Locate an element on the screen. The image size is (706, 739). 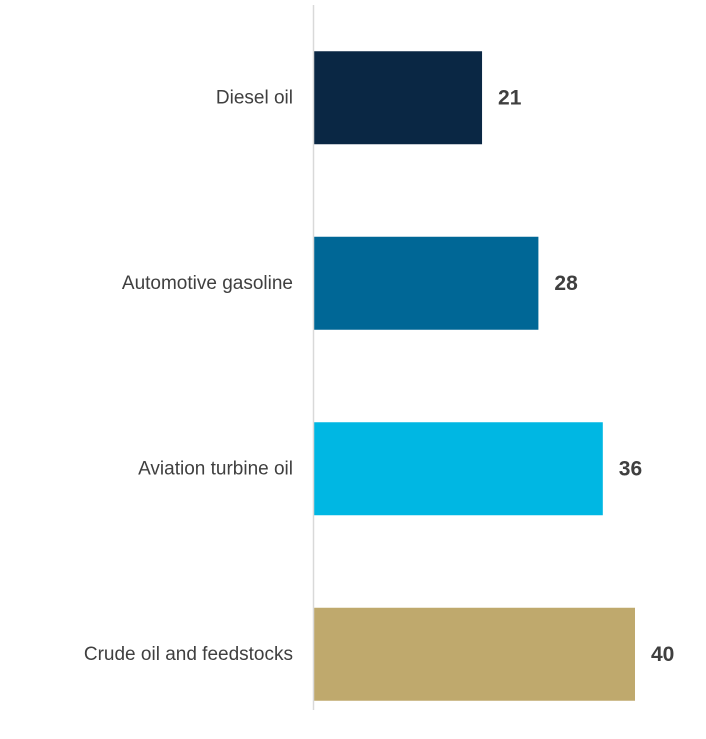
category-label: Automotive gasoline is located at coordinates (207, 283).